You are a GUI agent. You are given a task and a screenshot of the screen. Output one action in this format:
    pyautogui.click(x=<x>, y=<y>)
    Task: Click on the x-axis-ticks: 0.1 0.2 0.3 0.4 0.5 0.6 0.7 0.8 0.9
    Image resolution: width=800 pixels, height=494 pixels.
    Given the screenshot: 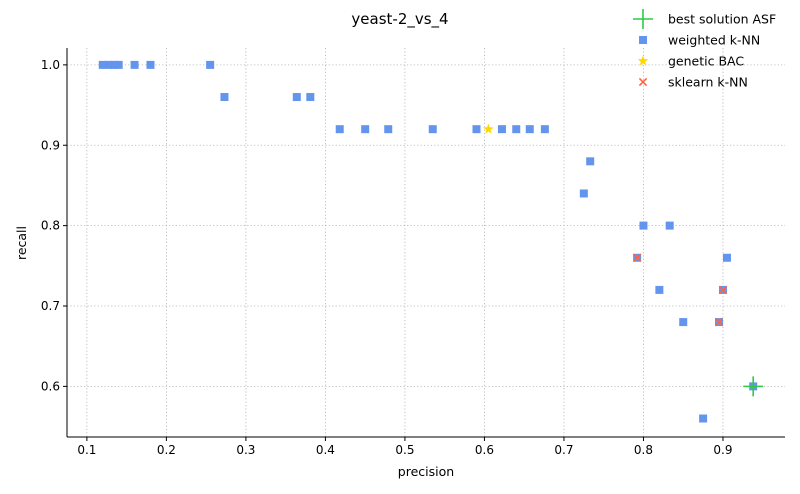 What is the action you would take?
    pyautogui.click(x=405, y=447)
    